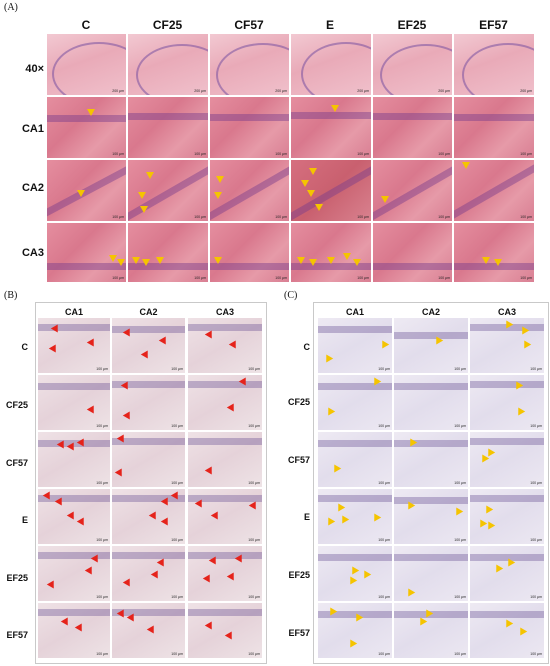 Image resolution: width=550 pixels, height=666 pixels. What do you see at coordinates (86, 25) in the screenshot?
I see `panel-a-col-c: C` at bounding box center [86, 25].